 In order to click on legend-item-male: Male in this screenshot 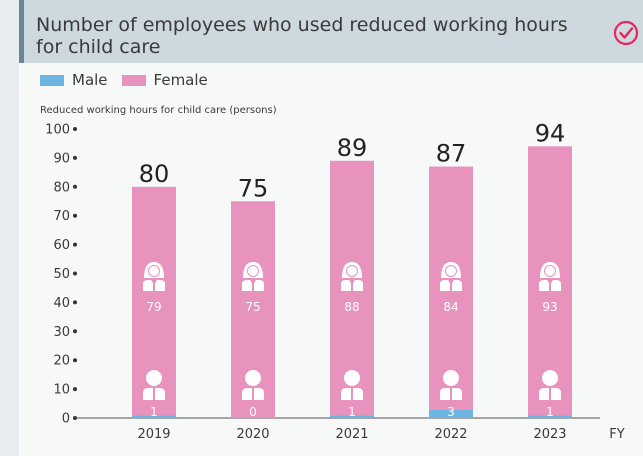, I will do `click(74, 80)`.